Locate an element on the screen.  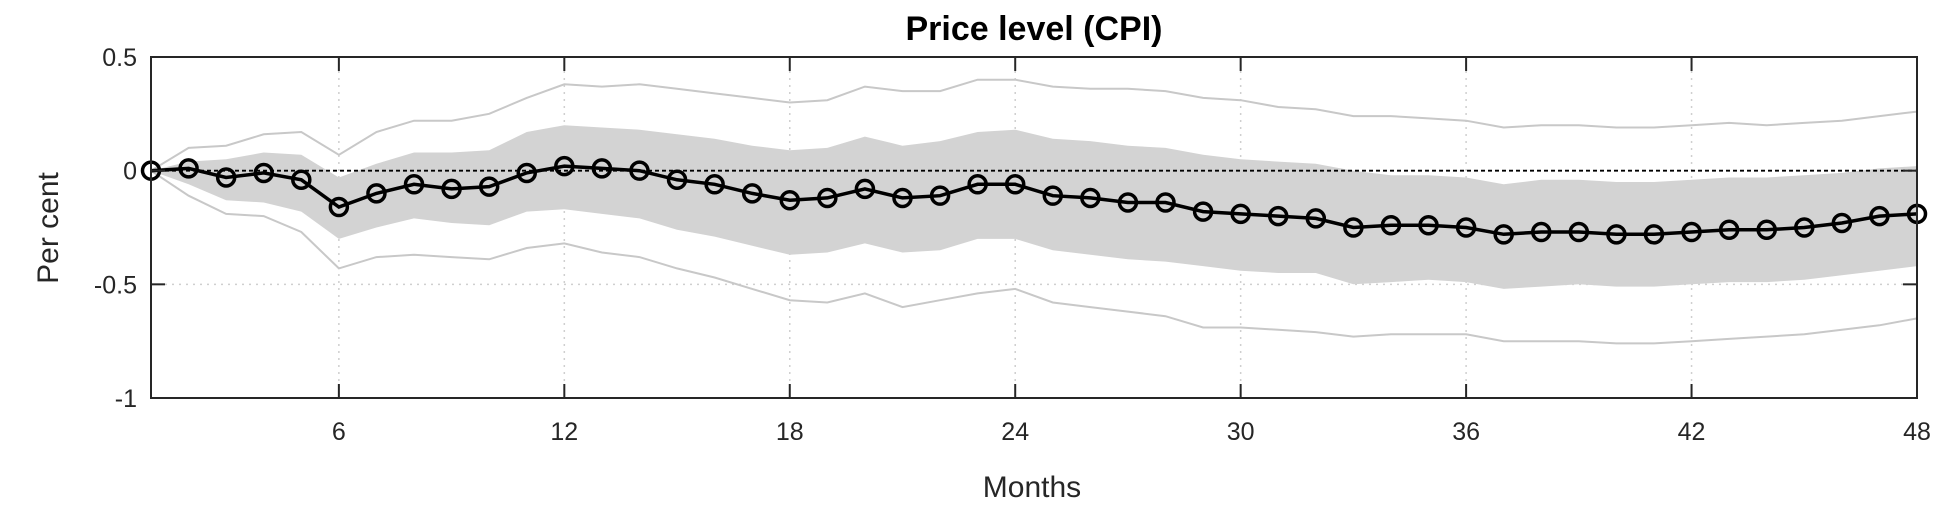
y-tick-labels: -1 -0.5 0 0.5 is located at coordinates (115, 228).